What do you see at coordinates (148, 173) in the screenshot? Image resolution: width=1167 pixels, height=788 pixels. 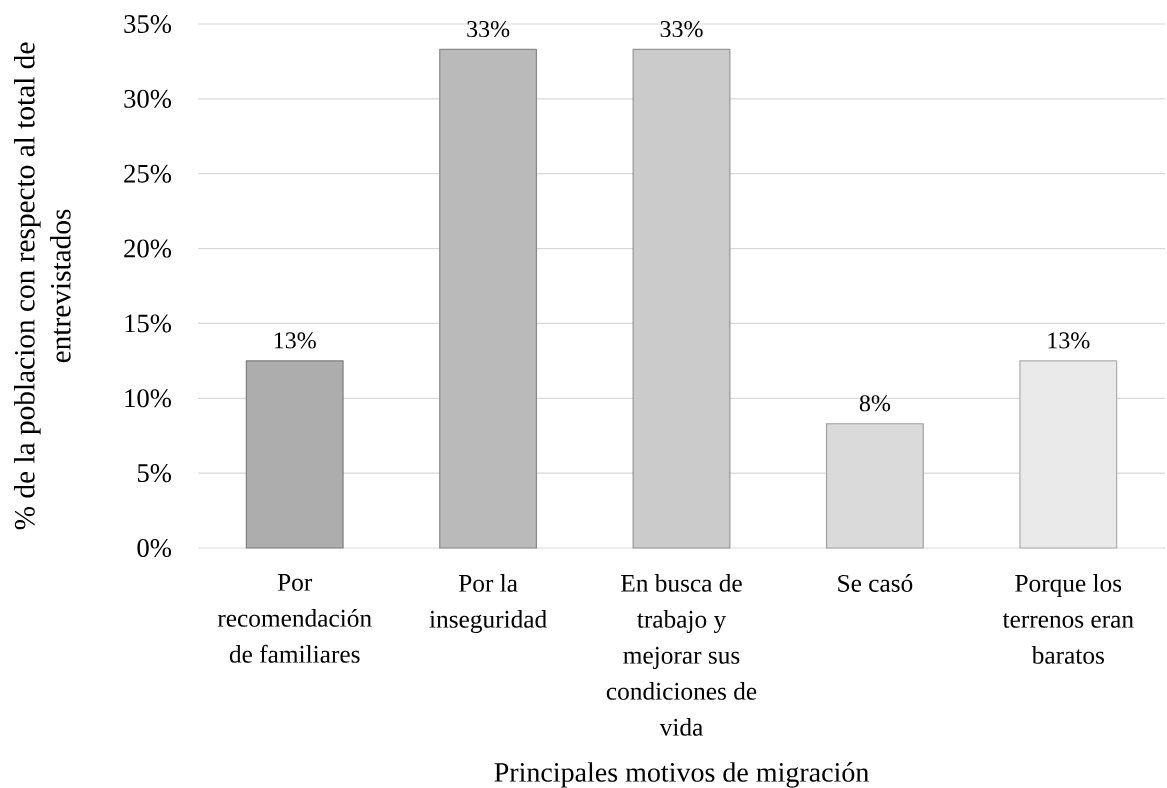 I see `y-tick-label: 25%` at bounding box center [148, 173].